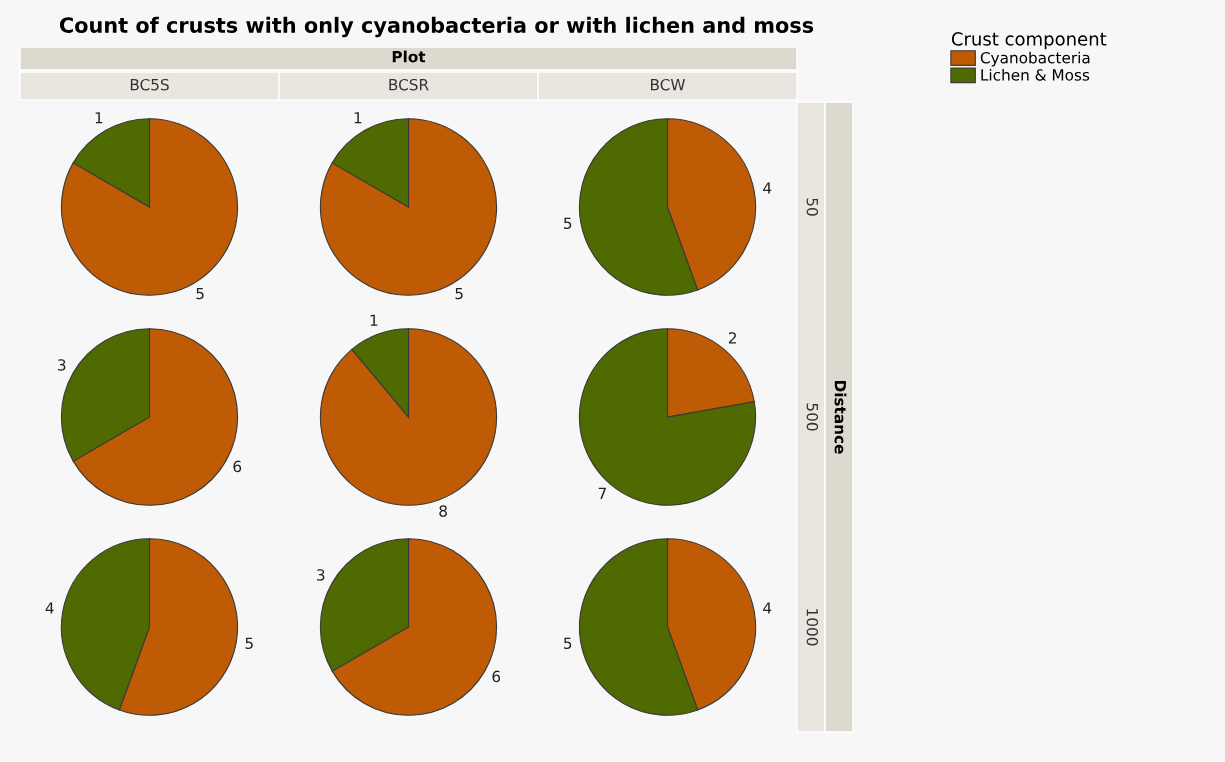  I want to click on text: BC5S, so click(149, 84).